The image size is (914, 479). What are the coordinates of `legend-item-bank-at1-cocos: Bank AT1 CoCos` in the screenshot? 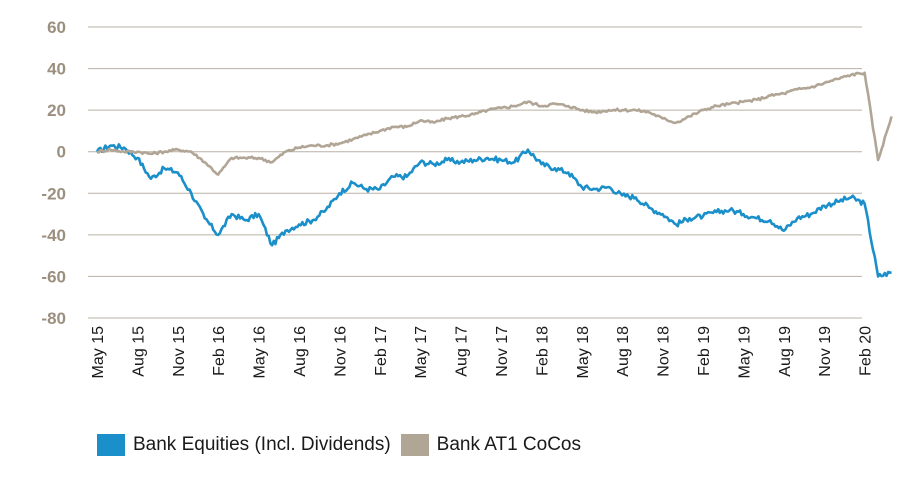 It's located at (490, 445).